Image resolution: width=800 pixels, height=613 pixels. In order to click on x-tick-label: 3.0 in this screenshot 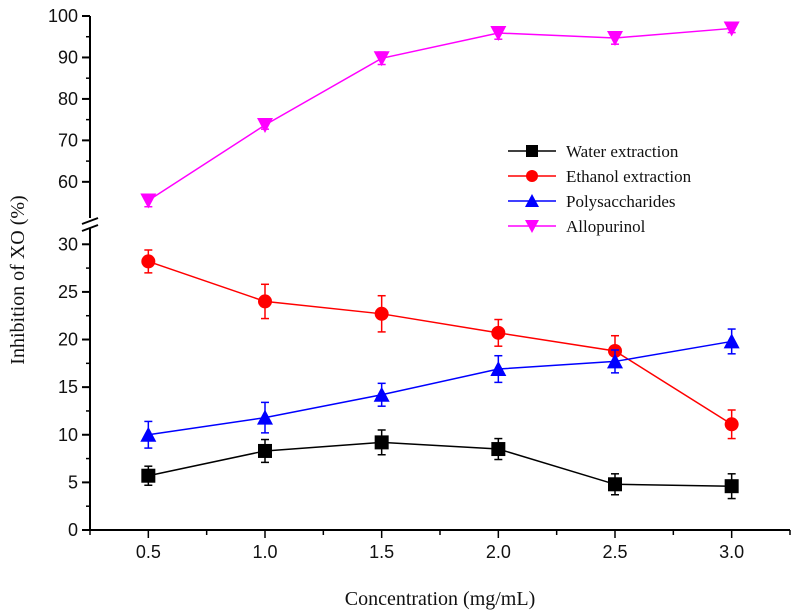, I will do `click(731, 552)`.